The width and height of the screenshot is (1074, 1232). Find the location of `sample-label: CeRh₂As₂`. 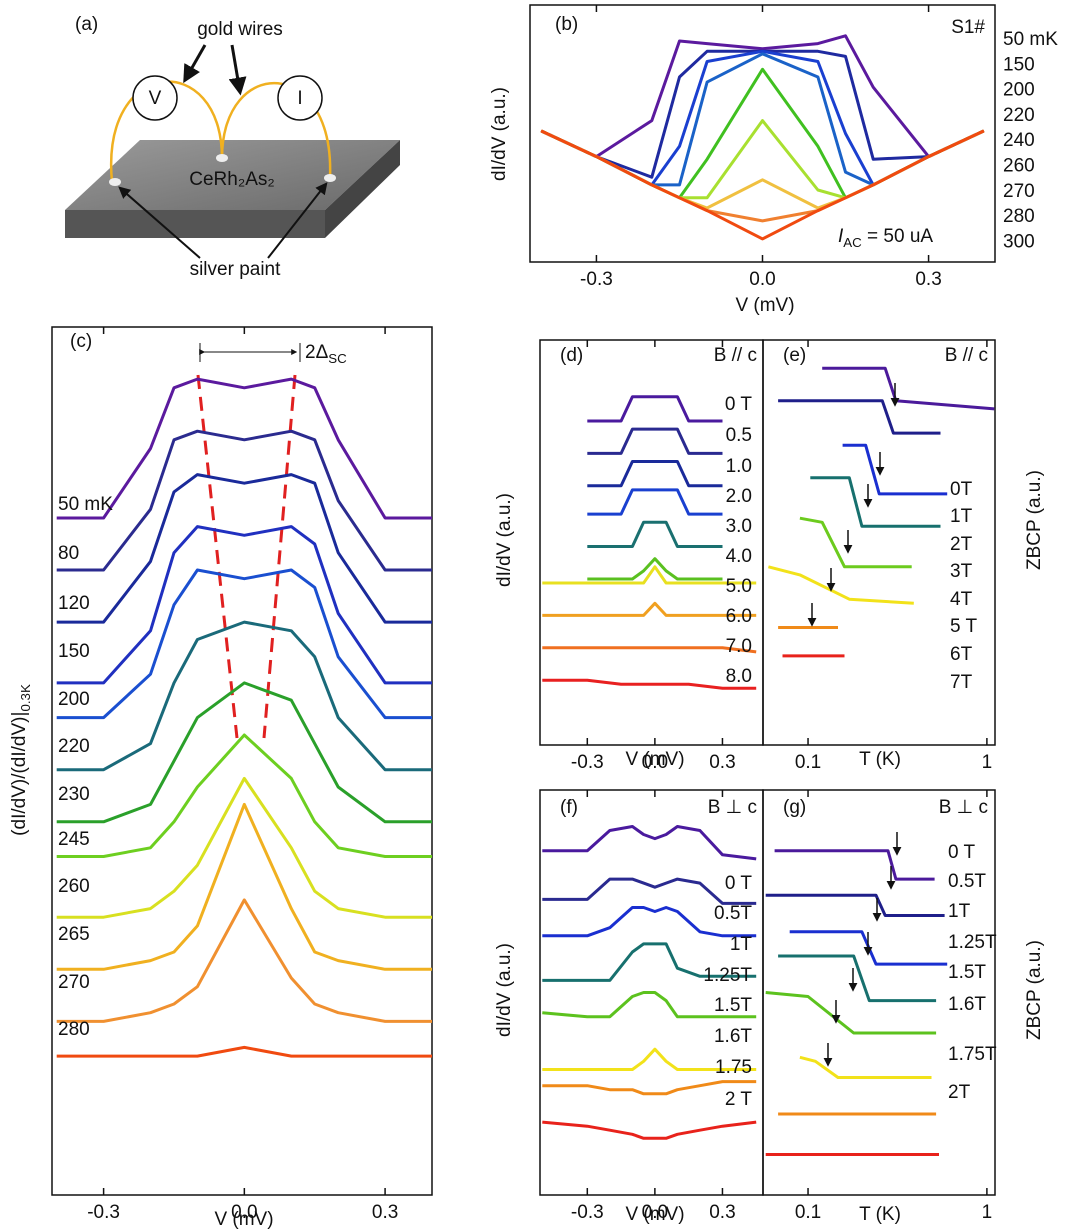

sample-label: CeRh₂As₂ is located at coordinates (232, 179).